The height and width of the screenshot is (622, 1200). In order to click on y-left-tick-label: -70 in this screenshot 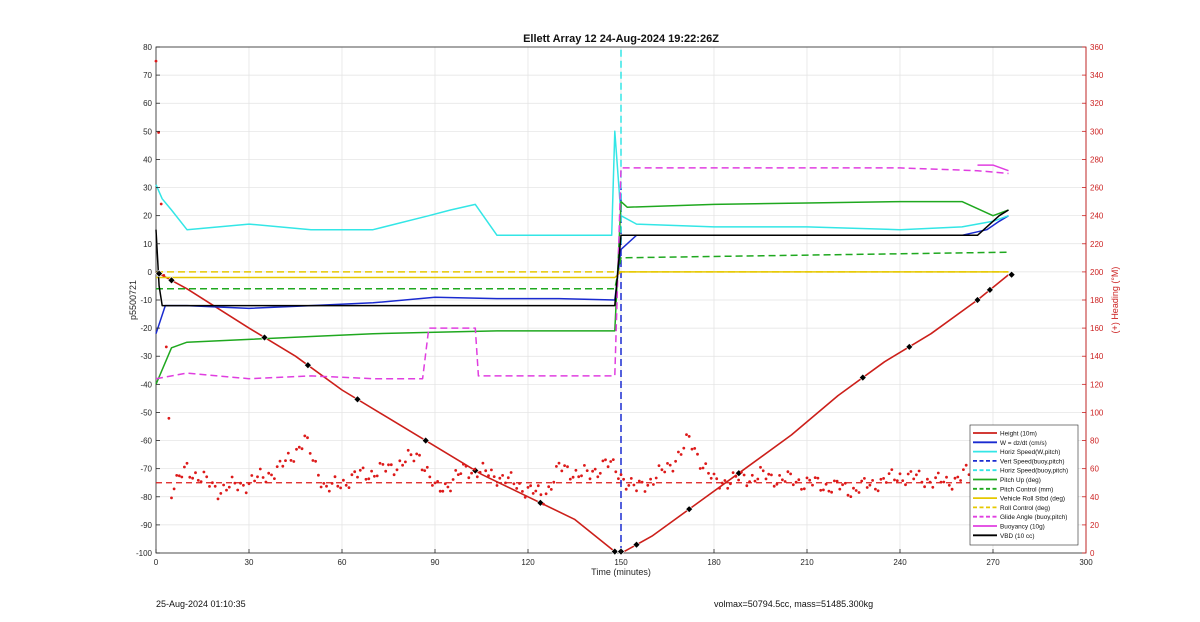, I will do `click(146, 469)`.